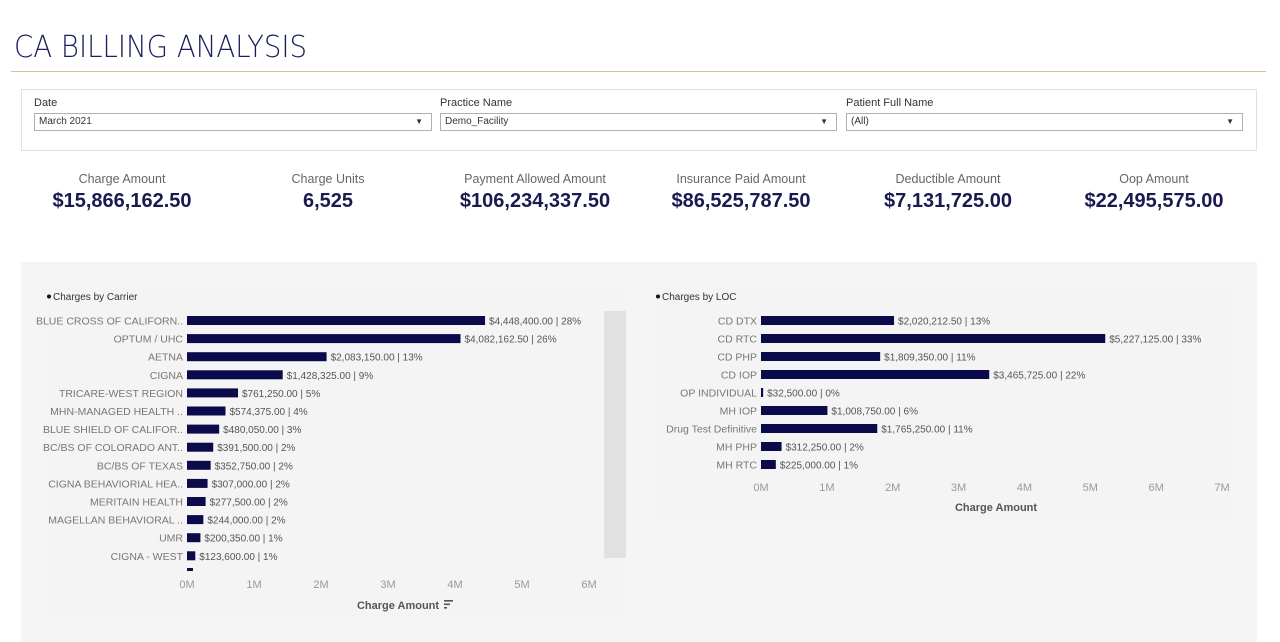 Image resolution: width=1280 pixels, height=642 pixels. I want to click on bar-row: UMR $200,350.00 | 1%, so click(221, 539).